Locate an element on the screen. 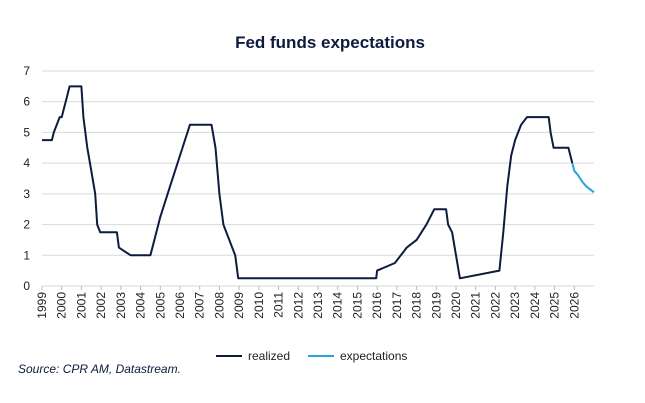  x-tick-label: 2002 is located at coordinates (101, 305).